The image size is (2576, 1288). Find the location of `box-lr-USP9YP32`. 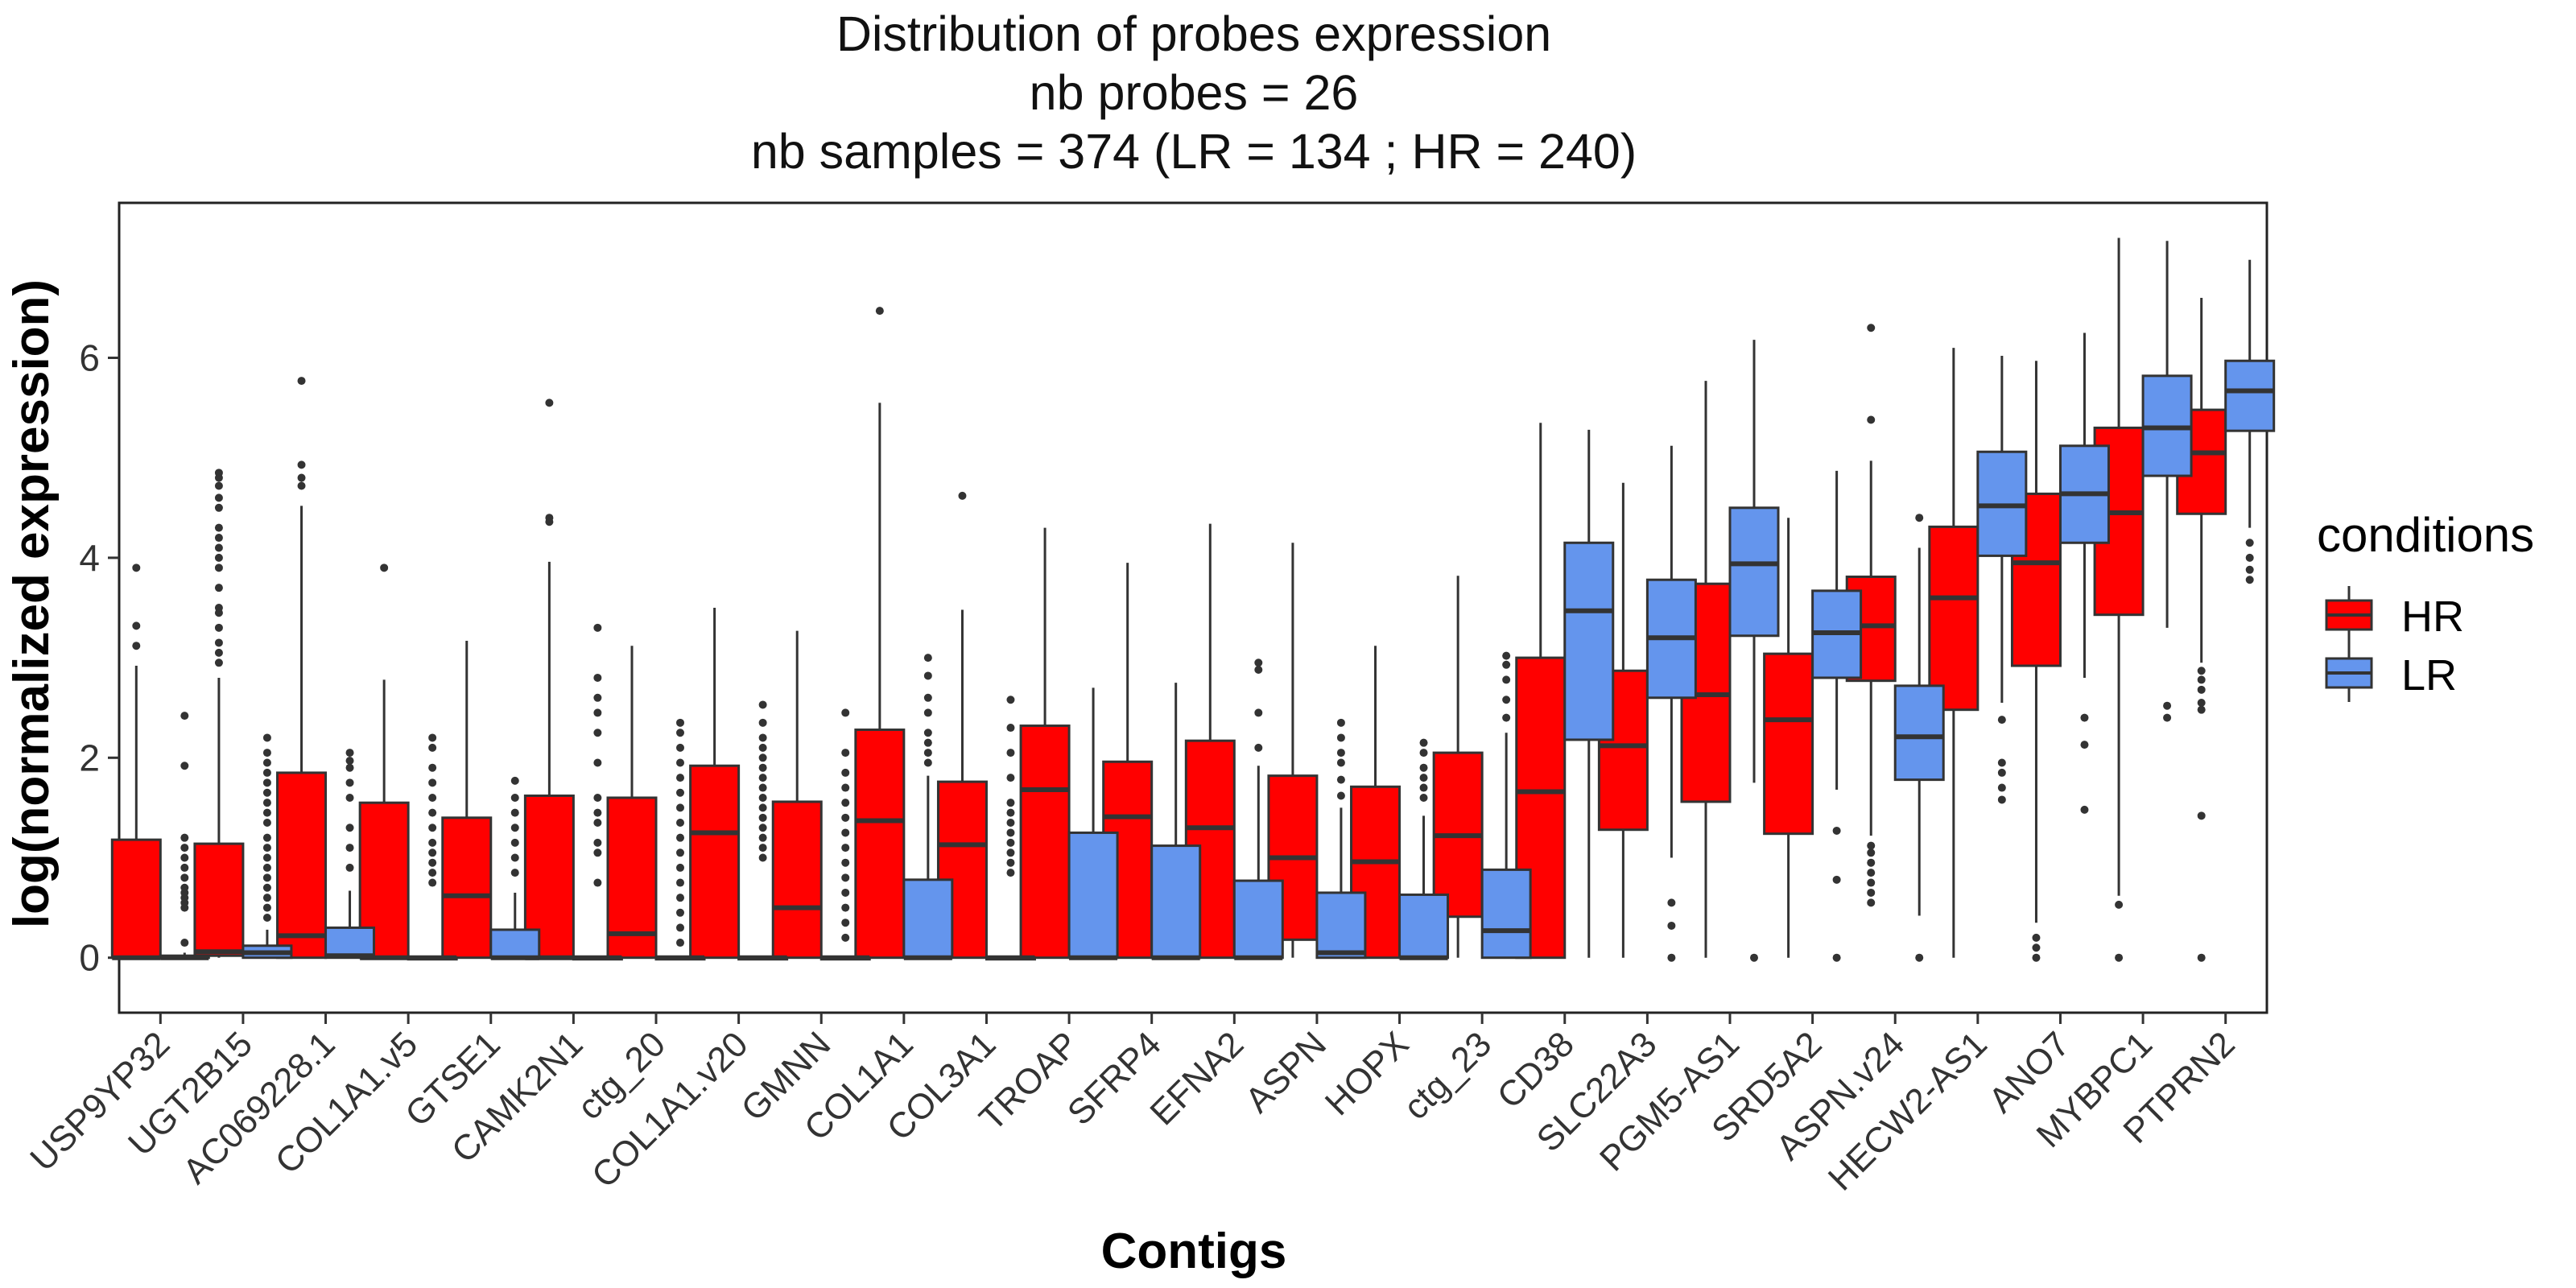

box-lr-USP9YP32 is located at coordinates (184, 836).